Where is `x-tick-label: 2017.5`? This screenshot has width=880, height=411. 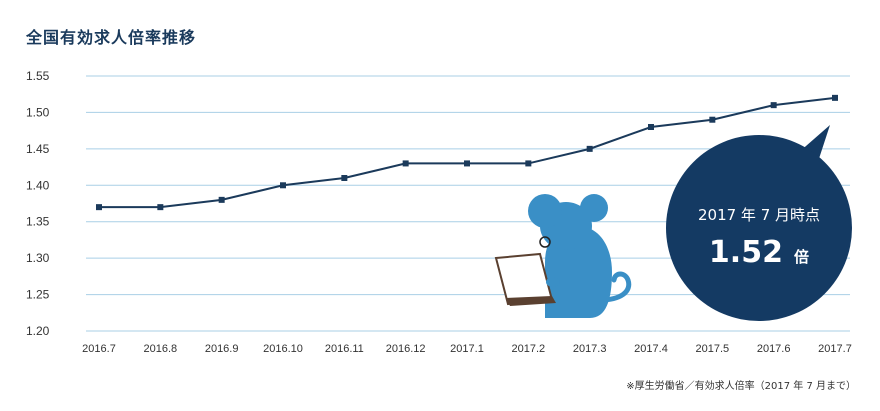
x-tick-label: 2017.5 is located at coordinates (713, 349).